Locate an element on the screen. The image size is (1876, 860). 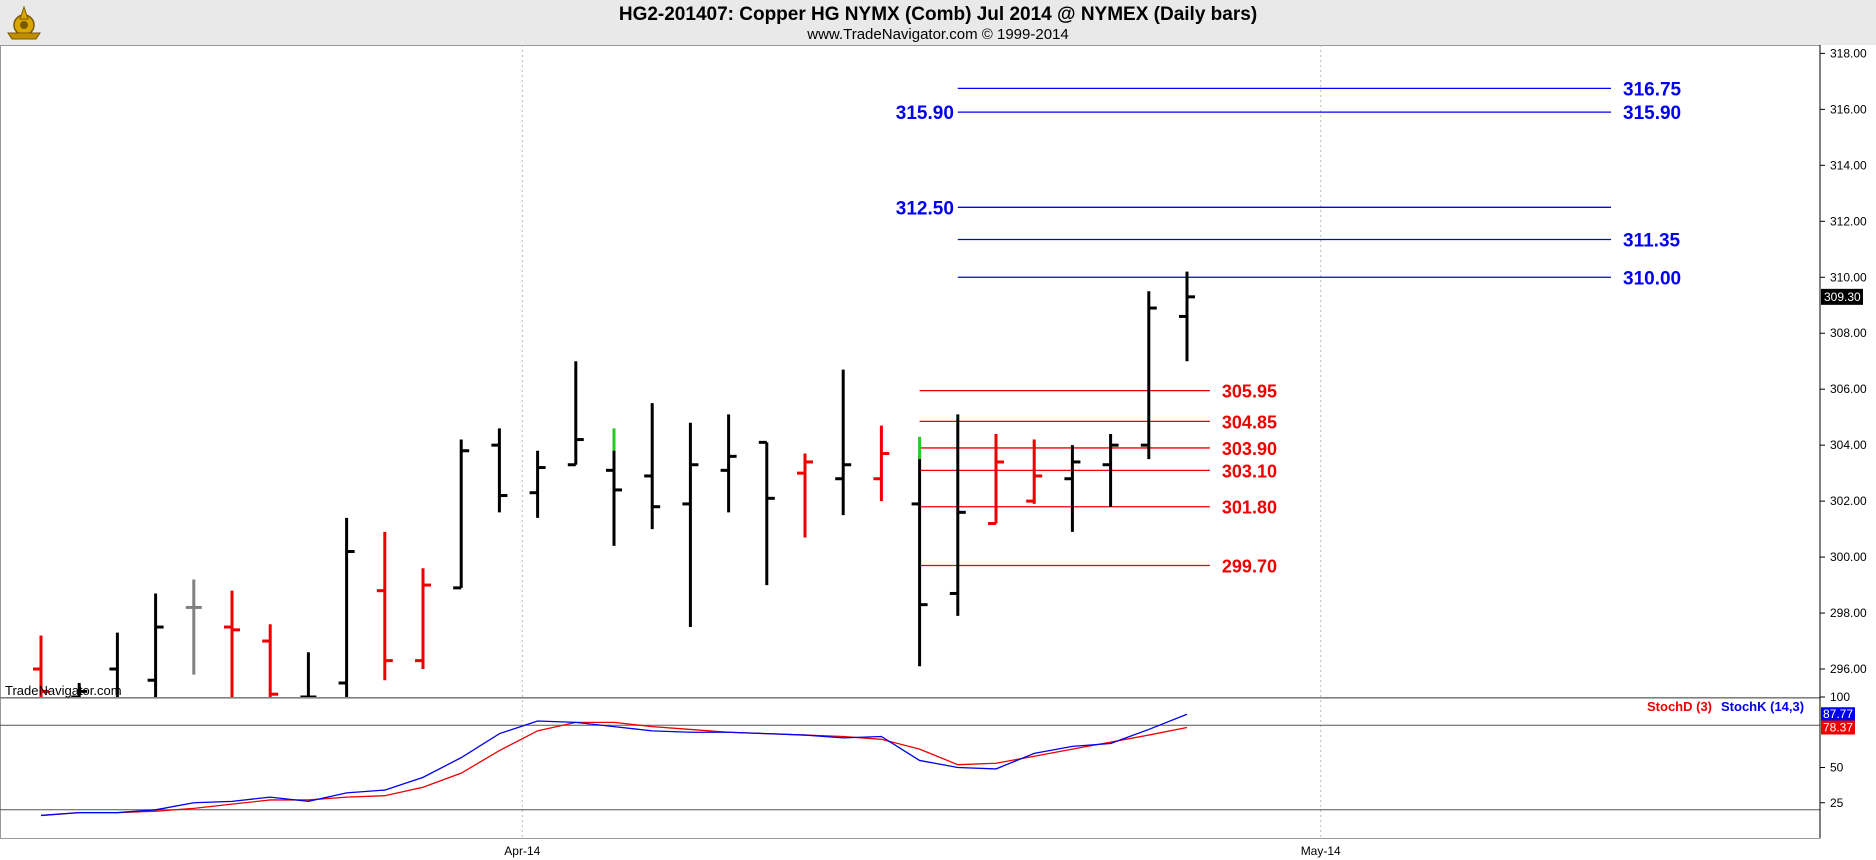
stoch-k-last-tag is located at coordinates (1838, 714).